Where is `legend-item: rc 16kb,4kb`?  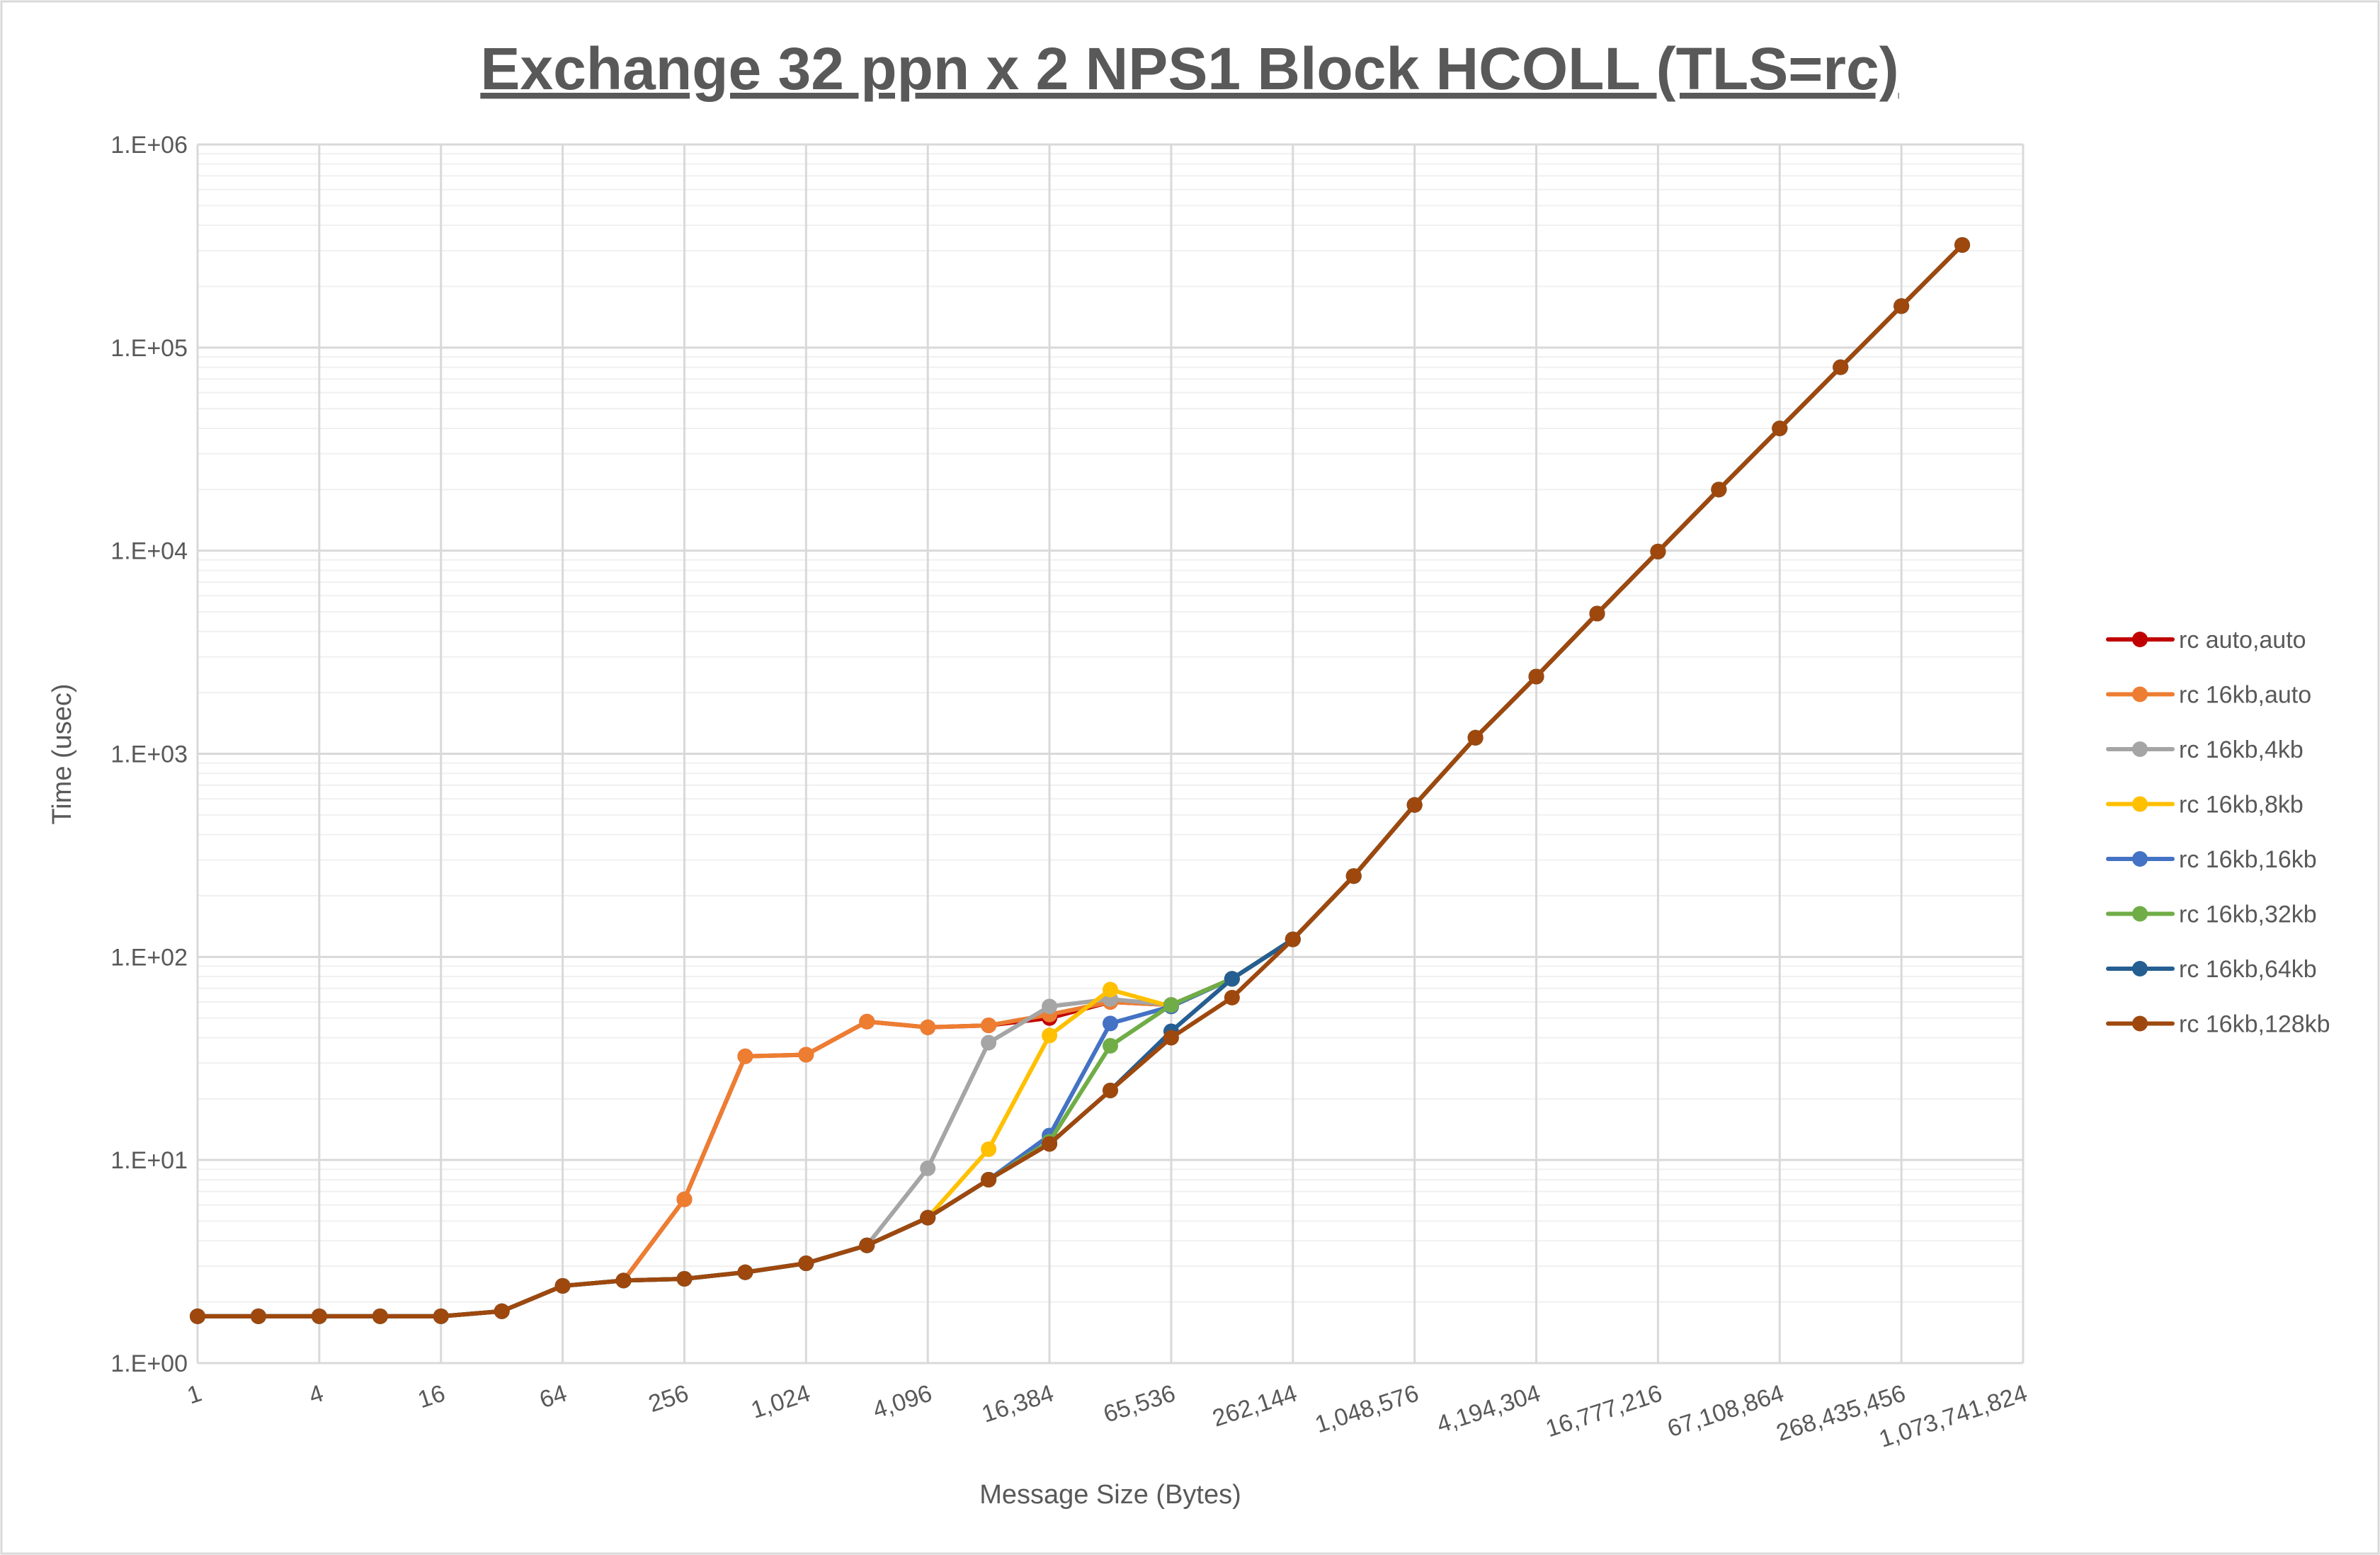
legend-item: rc 16kb,4kb is located at coordinates (2205, 749).